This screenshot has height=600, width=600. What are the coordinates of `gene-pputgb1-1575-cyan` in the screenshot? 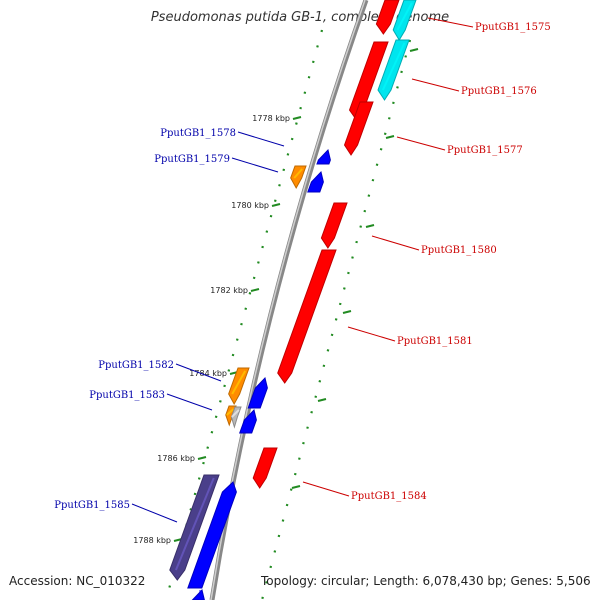 It's located at (404, 20).